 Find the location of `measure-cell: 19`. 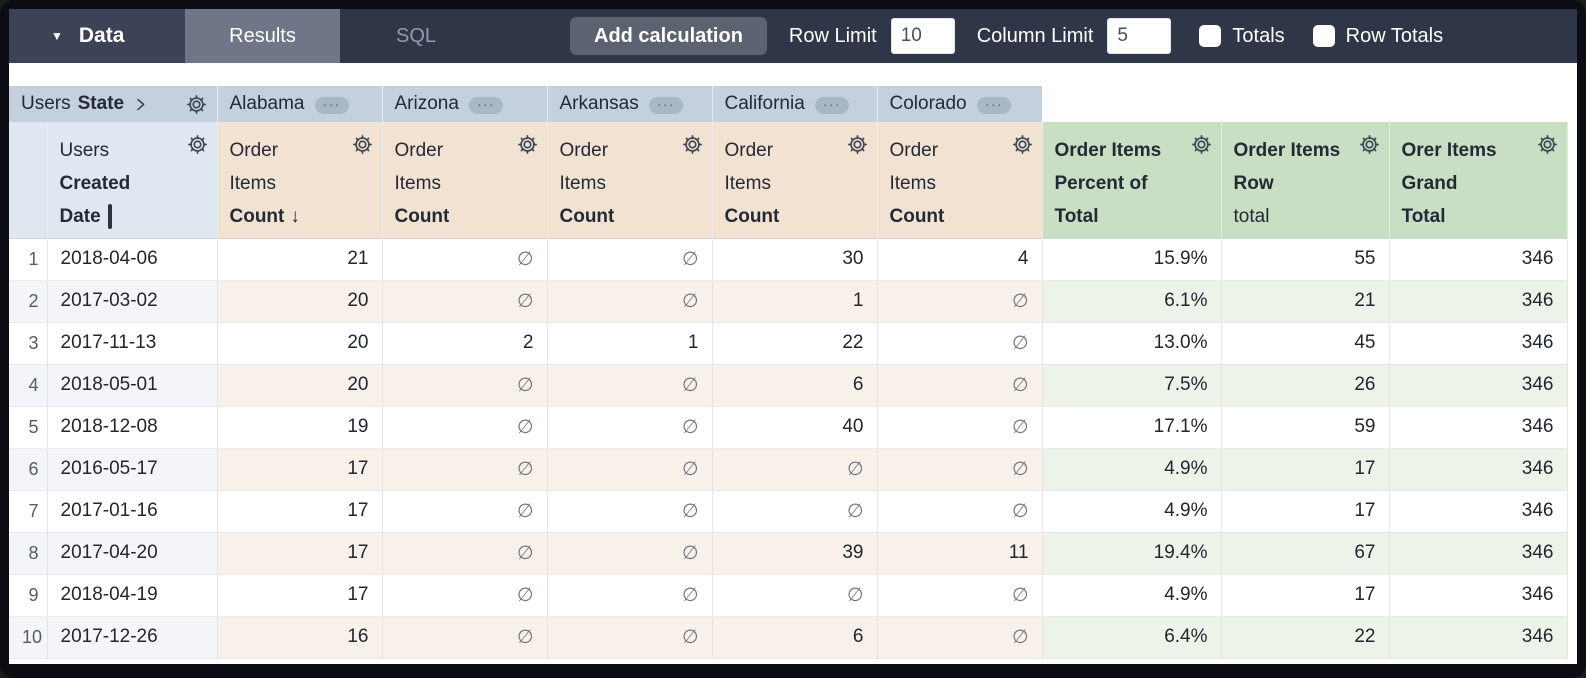

measure-cell: 19 is located at coordinates (300, 427).